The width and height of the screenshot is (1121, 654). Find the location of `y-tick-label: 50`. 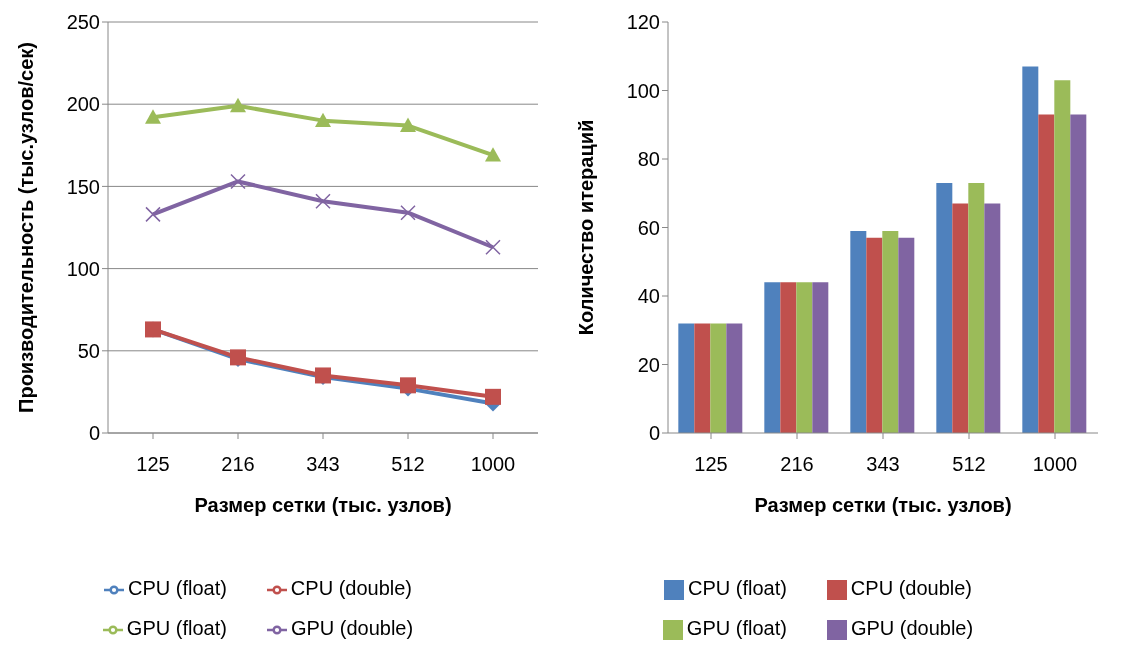

y-tick-label: 50 is located at coordinates (88, 350).